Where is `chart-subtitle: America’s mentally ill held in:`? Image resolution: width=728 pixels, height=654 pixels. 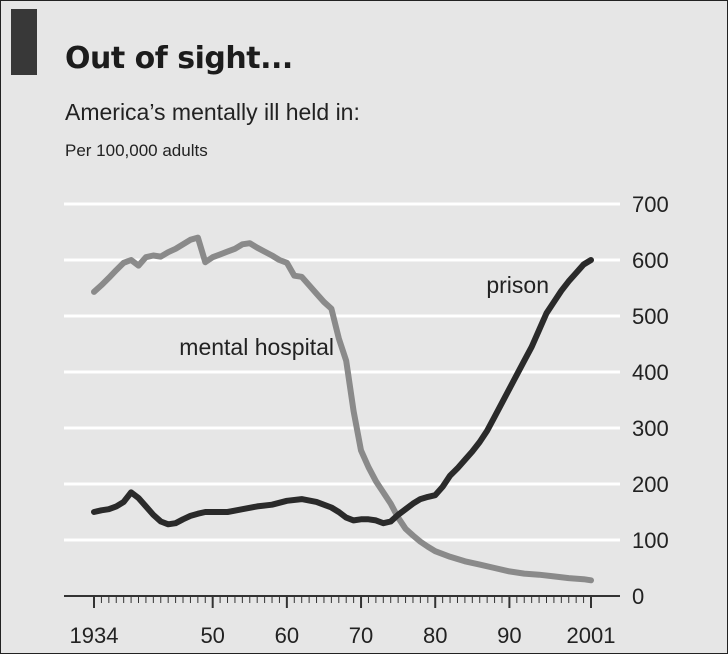
chart-subtitle: America’s mentally ill held in: is located at coordinates (212, 112).